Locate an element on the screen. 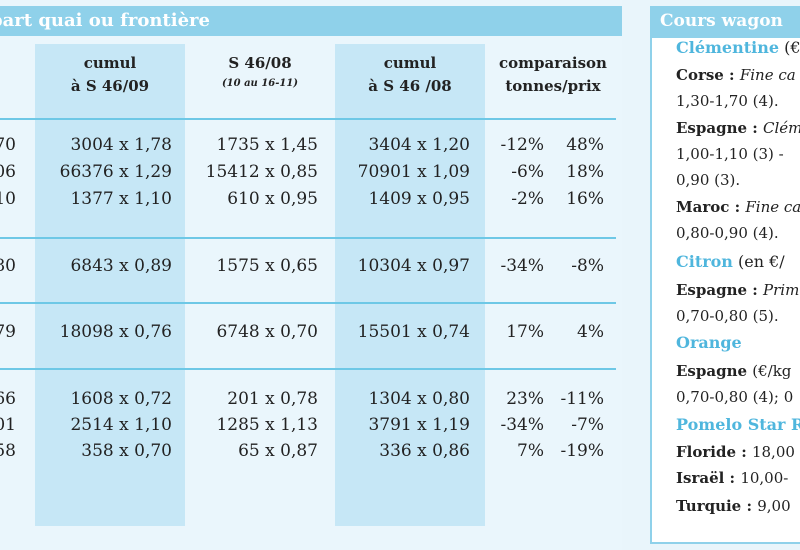 The width and height of the screenshot is (800, 550). price-line: 0,70-0,80 (5). is located at coordinates (727, 316).